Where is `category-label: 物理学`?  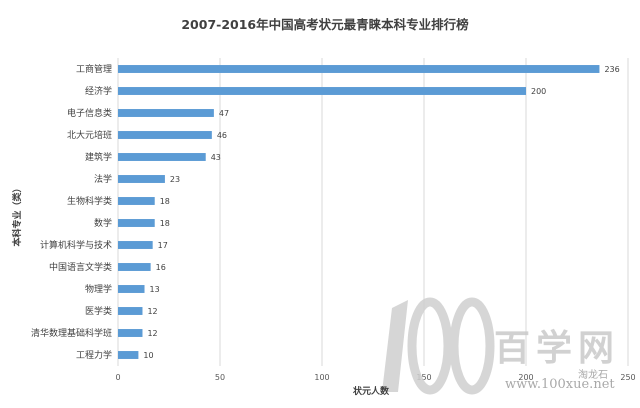 category-label: 物理学 is located at coordinates (98, 289).